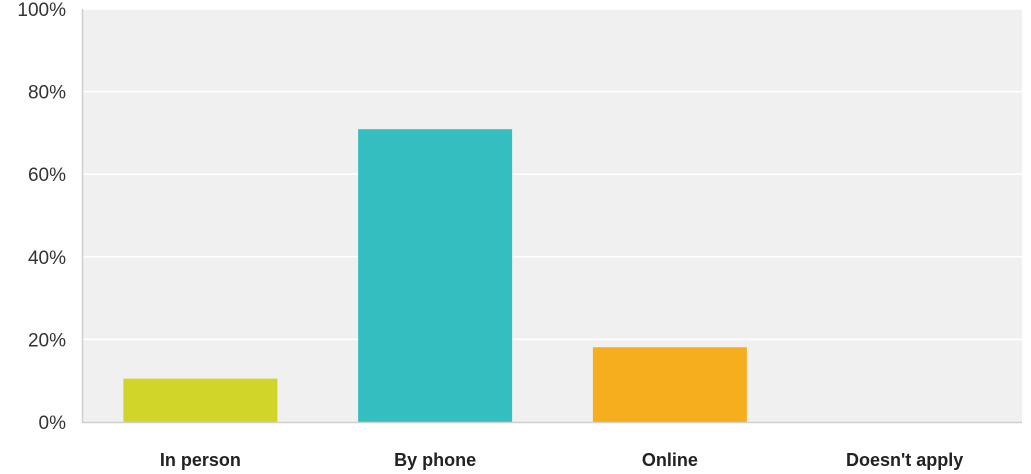 The width and height of the screenshot is (1031, 474). I want to click on x-category-label-online: Online, so click(670, 460).